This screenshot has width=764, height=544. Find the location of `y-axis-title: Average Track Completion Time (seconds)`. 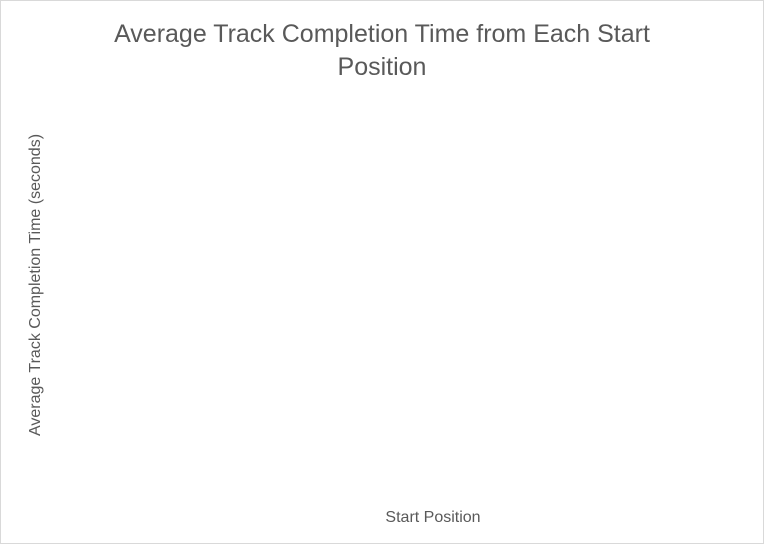

y-axis-title: Average Track Completion Time (seconds) is located at coordinates (35, 285).